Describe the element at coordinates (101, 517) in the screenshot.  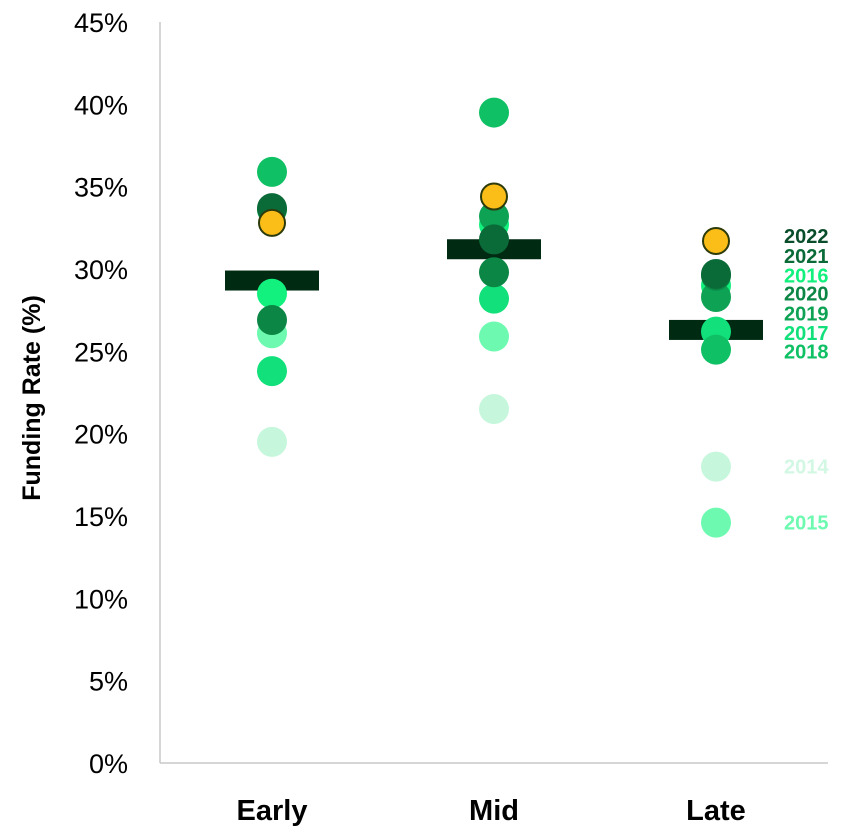
I see `y-tick-label: 15%` at that location.